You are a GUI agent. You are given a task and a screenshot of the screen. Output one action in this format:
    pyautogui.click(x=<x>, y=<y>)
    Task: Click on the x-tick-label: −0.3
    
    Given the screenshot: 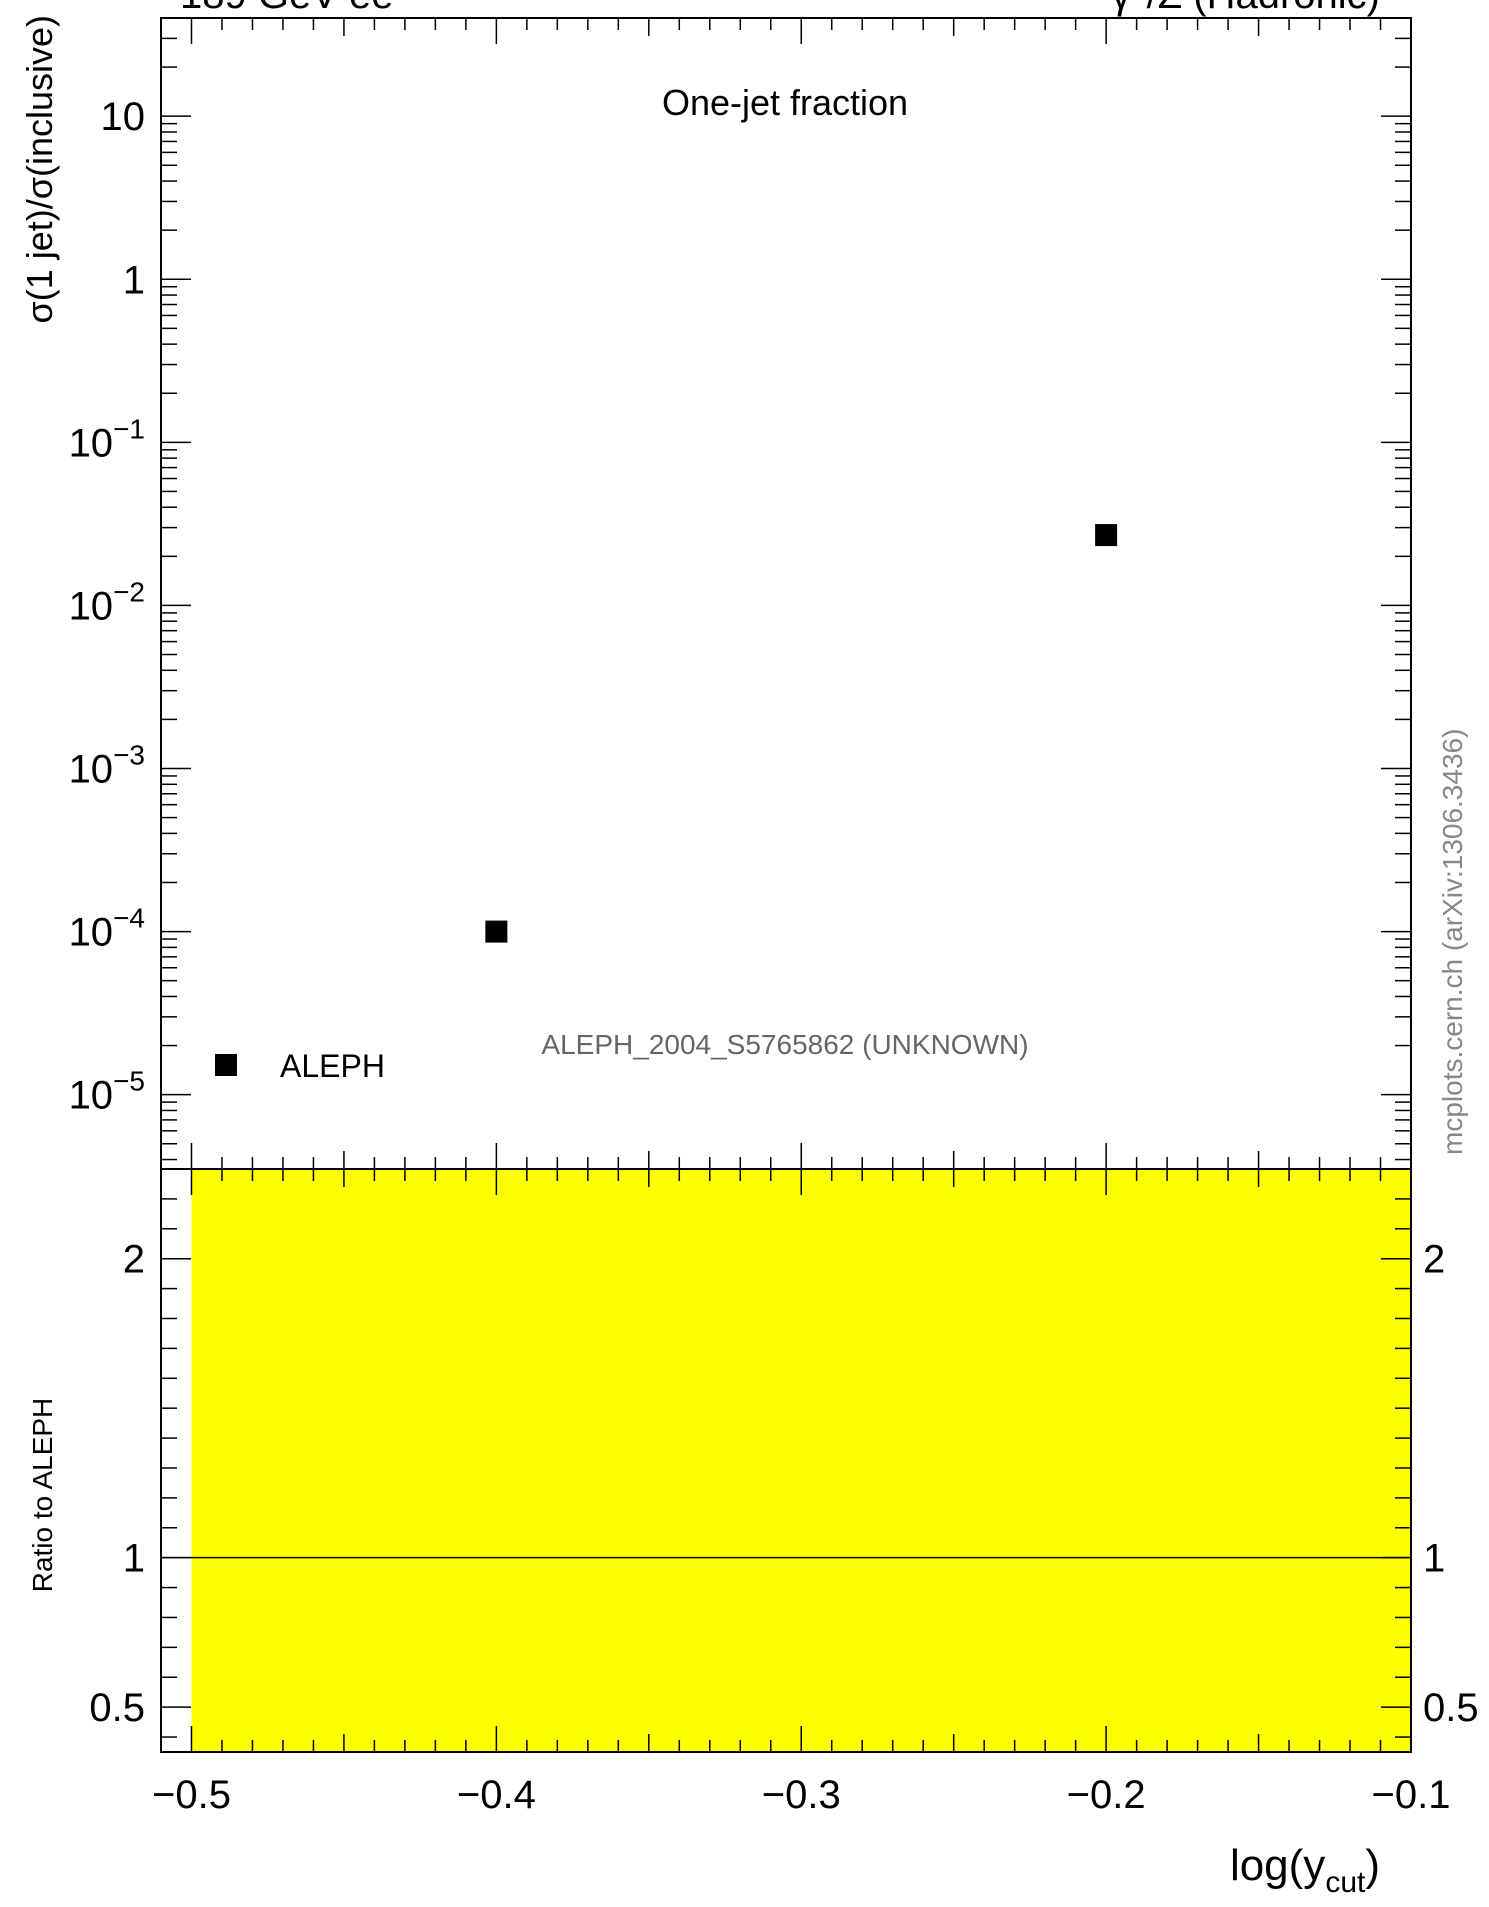 What is the action you would take?
    pyautogui.click(x=801, y=1795)
    